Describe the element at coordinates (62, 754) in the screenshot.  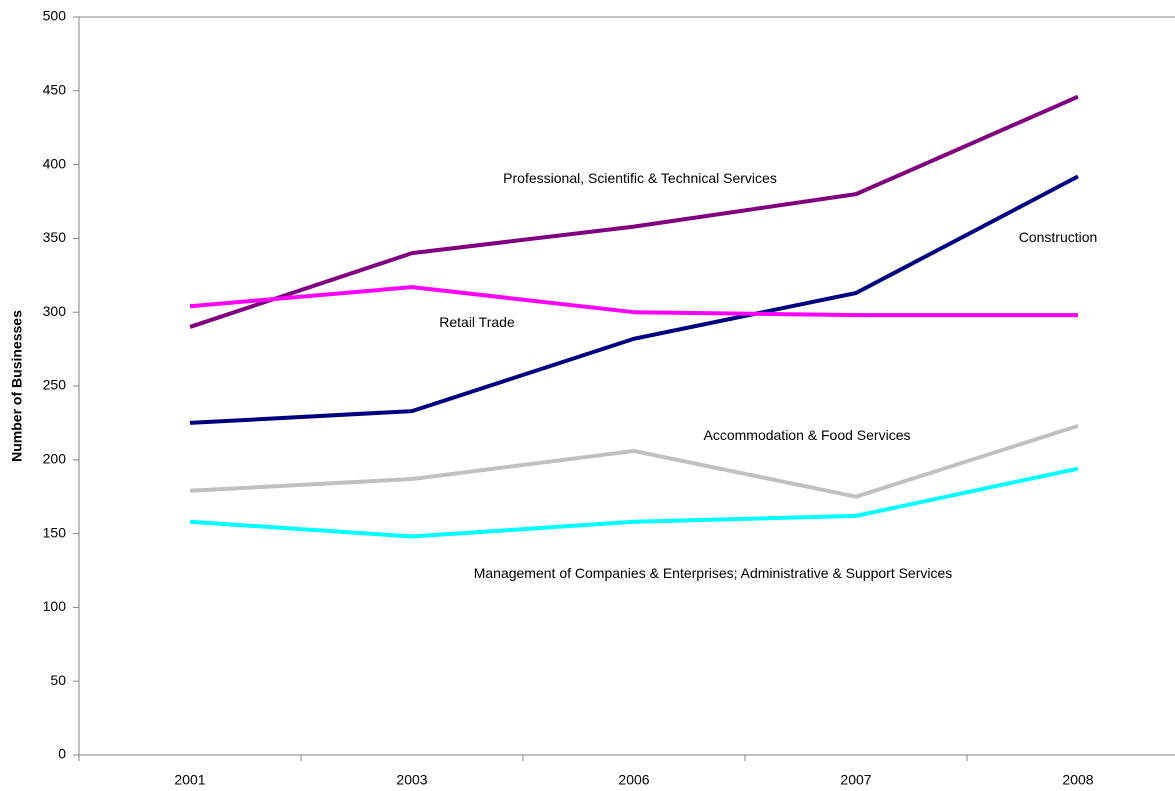
I see `y-tick-label: 0` at that location.